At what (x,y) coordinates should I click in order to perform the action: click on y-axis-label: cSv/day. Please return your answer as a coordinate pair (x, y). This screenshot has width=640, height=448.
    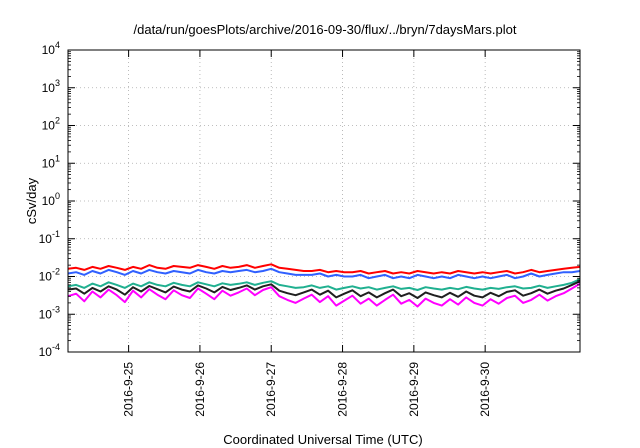
    Looking at the image, I should click on (31, 200).